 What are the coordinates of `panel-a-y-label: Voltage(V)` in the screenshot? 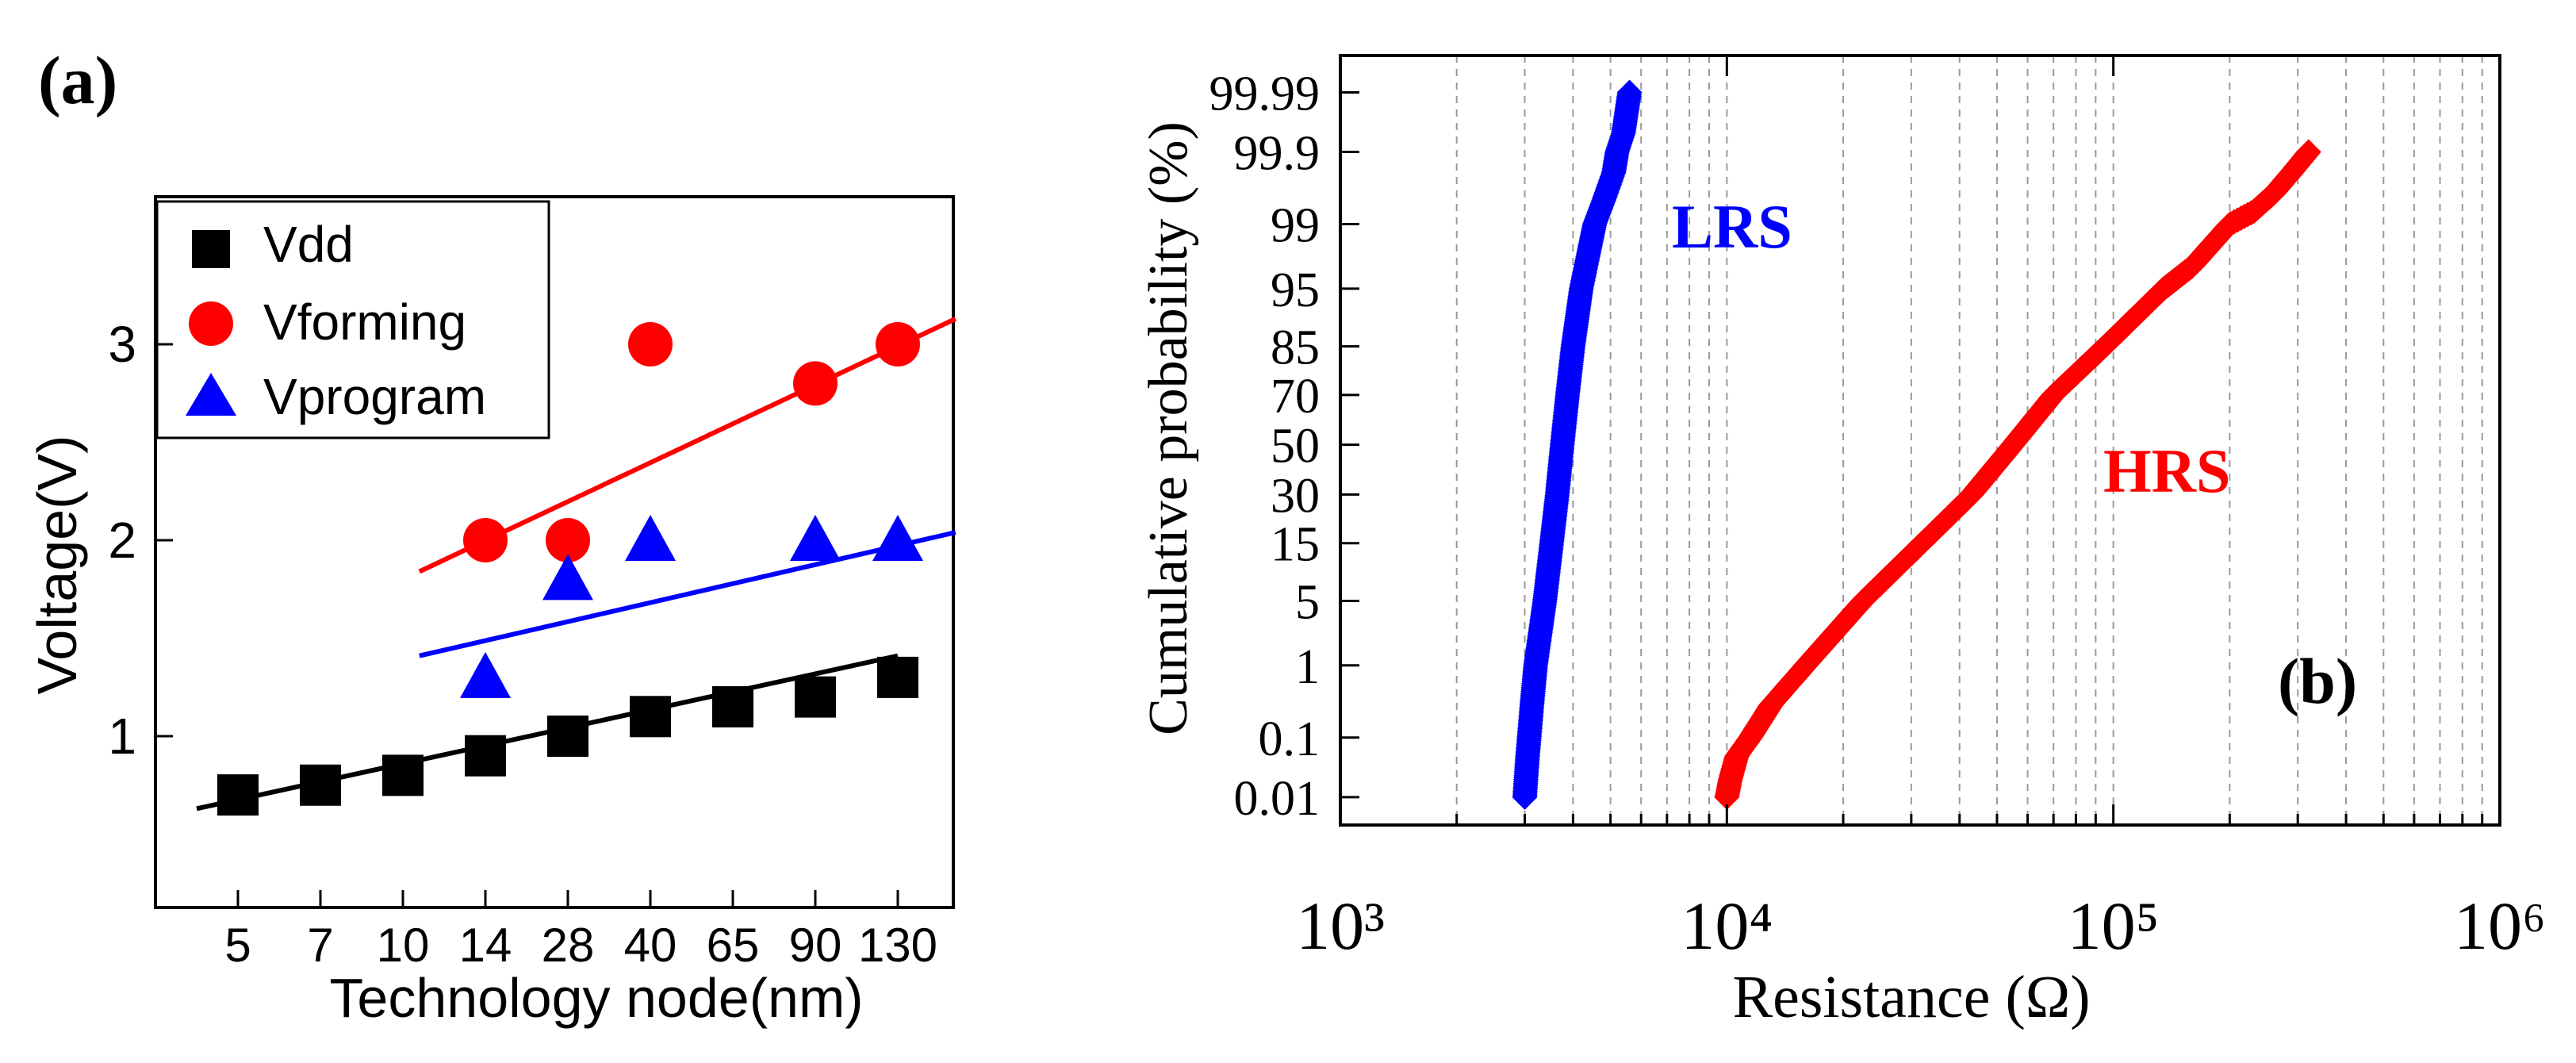 It's located at (57, 565).